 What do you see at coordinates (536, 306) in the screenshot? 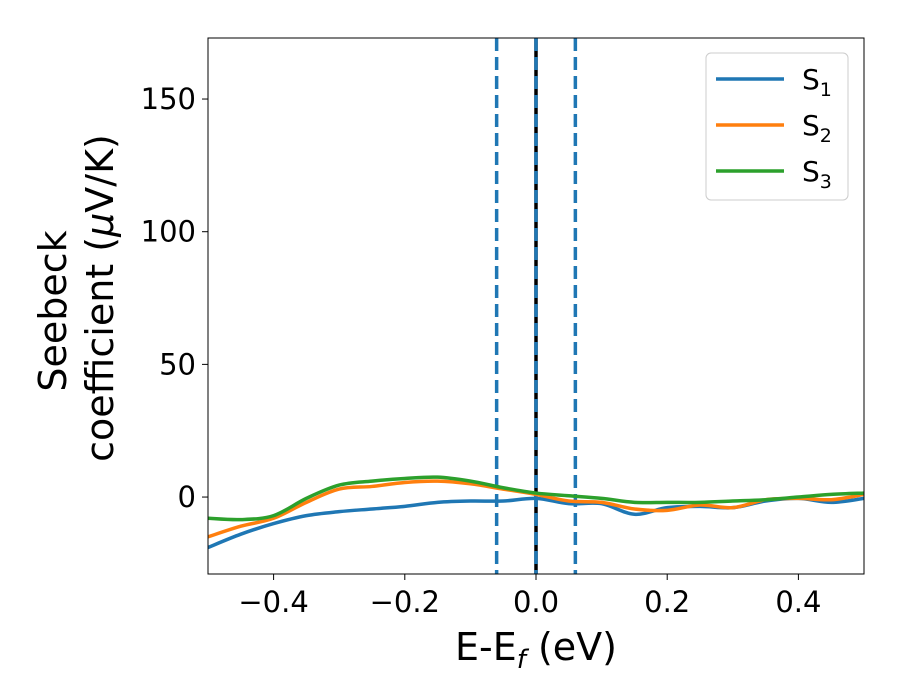
I see `vertical-reference-lines` at bounding box center [536, 306].